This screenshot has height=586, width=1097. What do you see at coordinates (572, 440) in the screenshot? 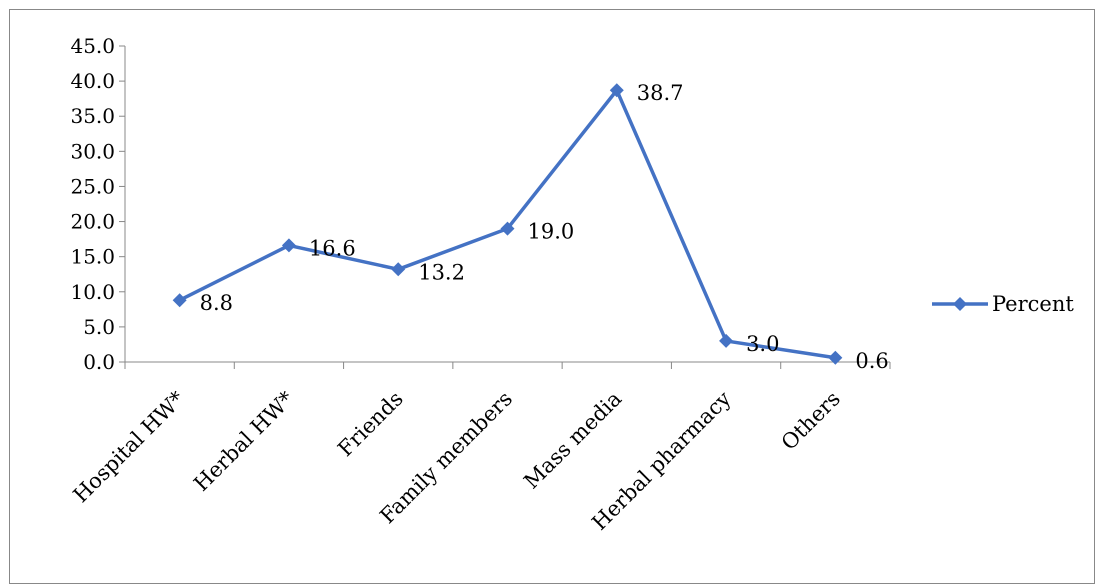
I see `x-category-label: Mass media` at bounding box center [572, 440].